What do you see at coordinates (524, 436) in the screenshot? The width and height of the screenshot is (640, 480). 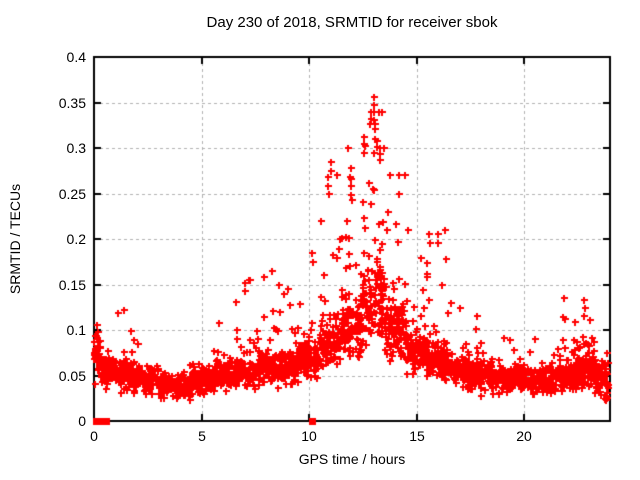 I see `x-tick-label: 20` at bounding box center [524, 436].